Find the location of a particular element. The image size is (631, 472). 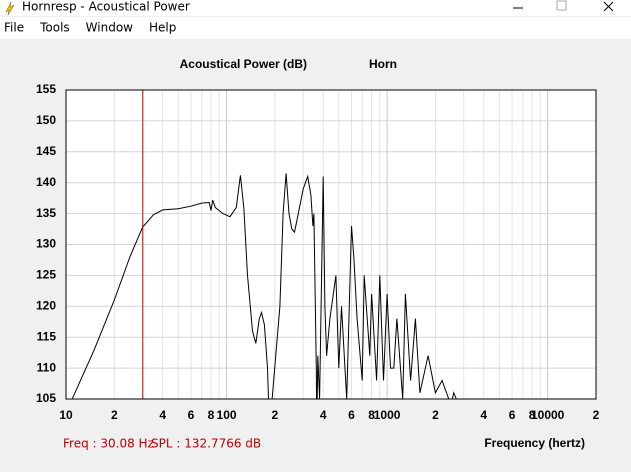

y-tick-label: 120 is located at coordinates (46, 305).